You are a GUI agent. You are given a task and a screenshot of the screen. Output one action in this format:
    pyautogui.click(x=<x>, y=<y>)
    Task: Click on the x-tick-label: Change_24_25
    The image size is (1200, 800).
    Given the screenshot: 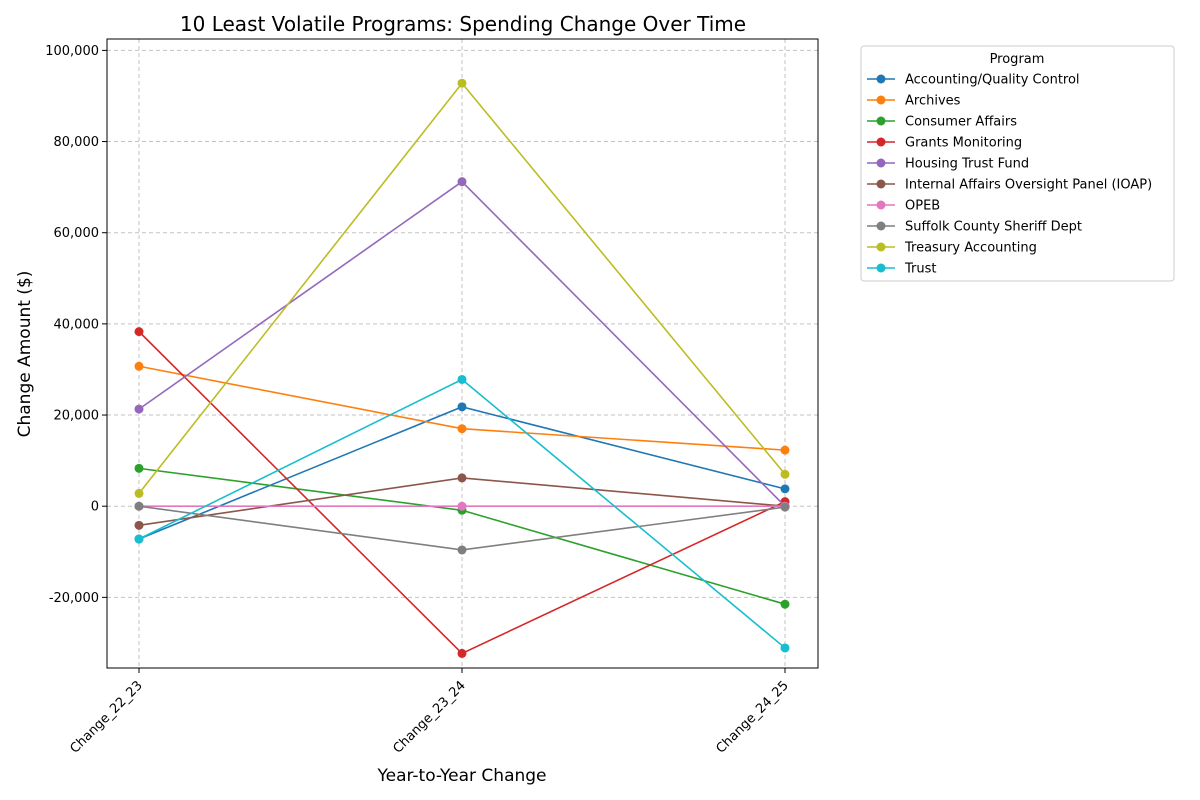 What is the action you would take?
    pyautogui.click(x=752, y=717)
    